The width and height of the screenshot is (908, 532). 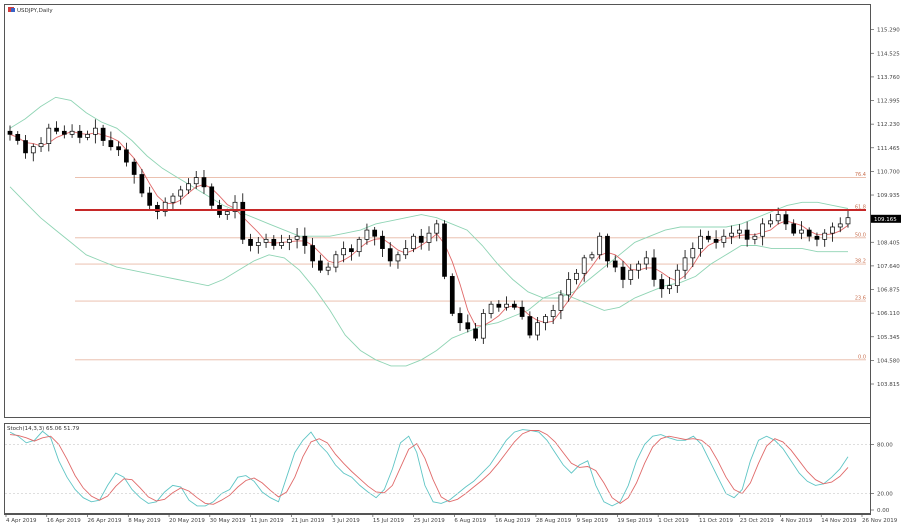 What do you see at coordinates (673, 521) in the screenshot?
I see `time-tick-label: 1 Oct 2019` at bounding box center [673, 521].